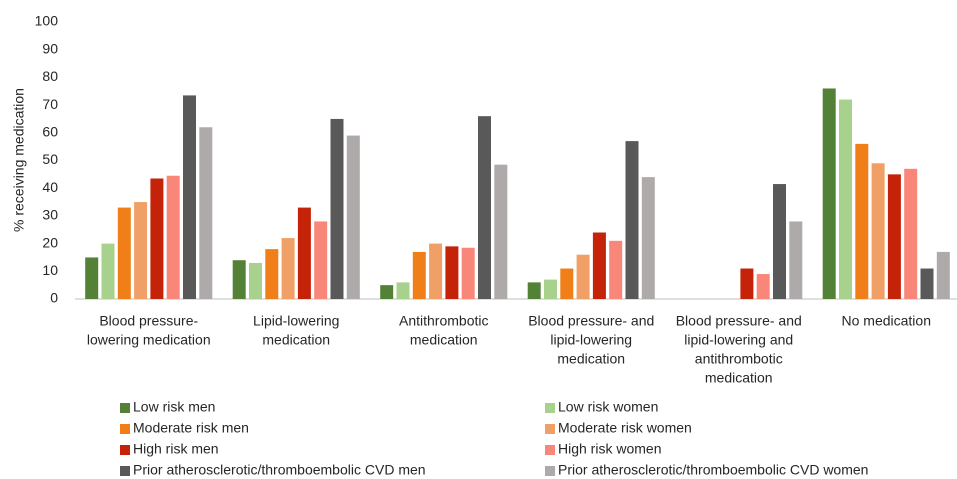 The height and width of the screenshot is (479, 957). I want to click on x-tick-label: Blood pressure-, so click(148, 321).